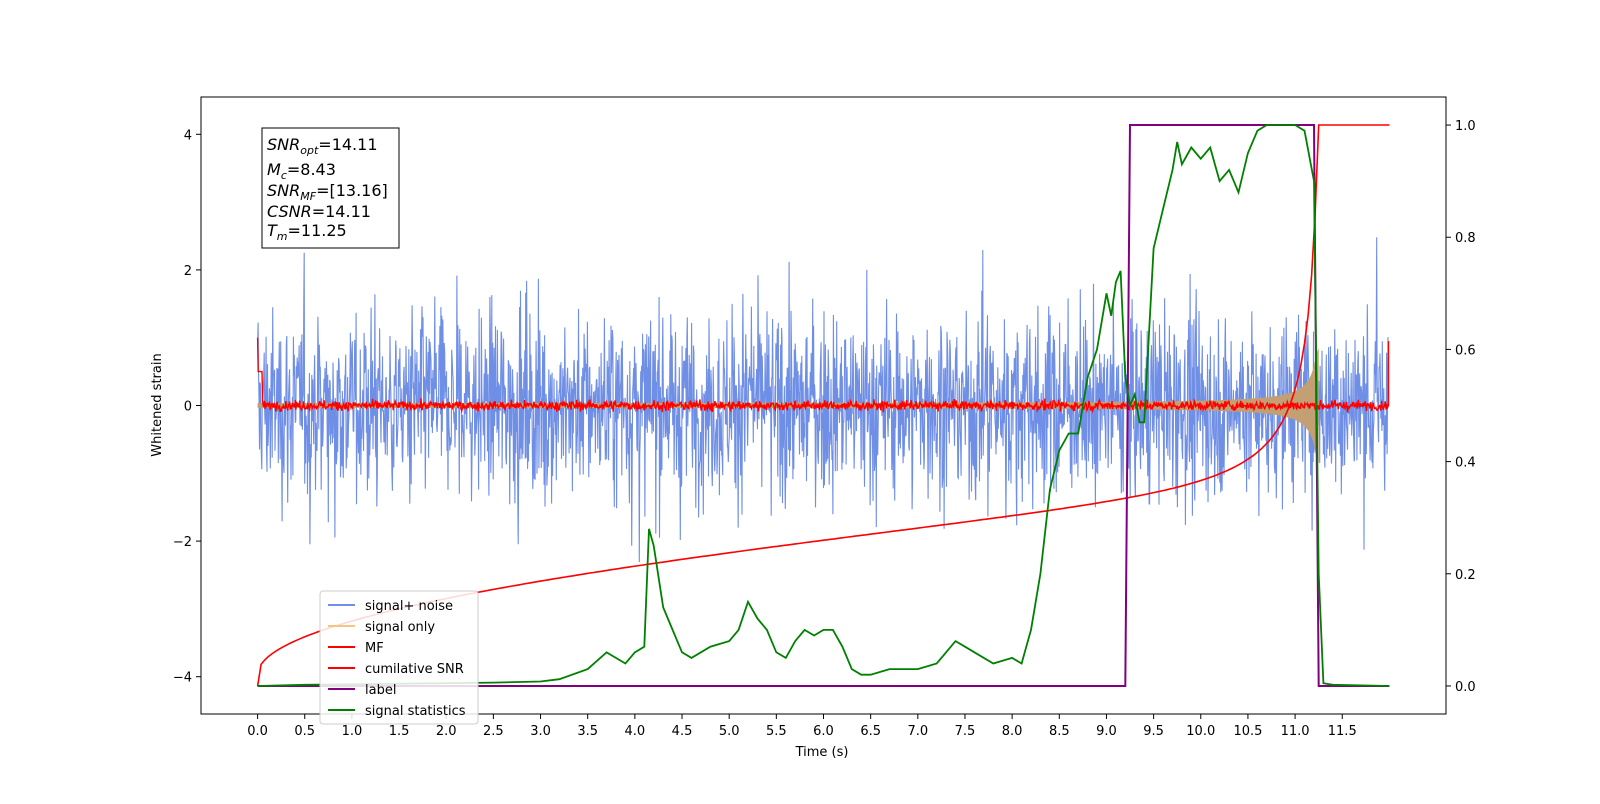 This screenshot has height=804, width=1600. I want to click on x-tick-label: 9.0, so click(1106, 731).